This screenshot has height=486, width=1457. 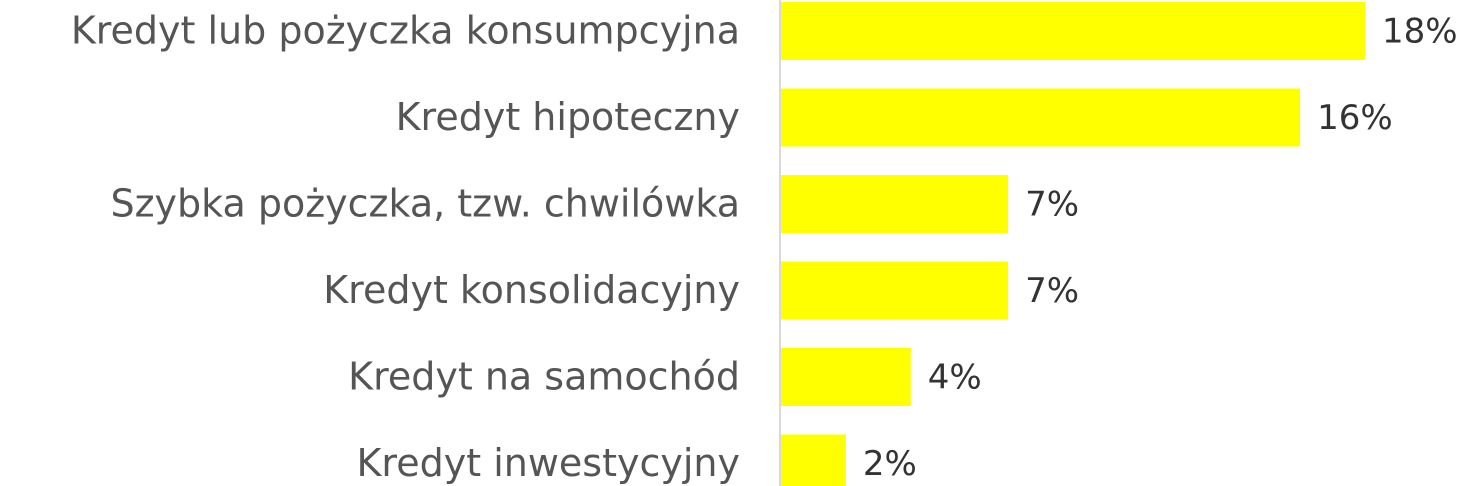 What do you see at coordinates (548, 463) in the screenshot?
I see `category-label: Kredyt inwestycyjny` at bounding box center [548, 463].